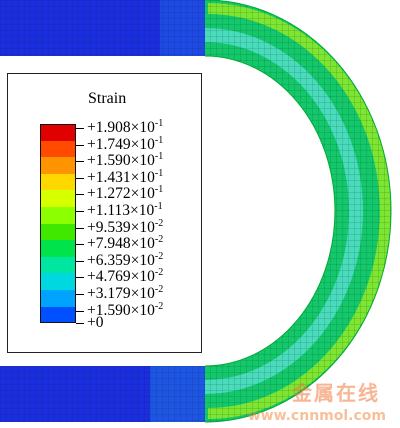 This screenshot has height=428, width=400. I want to click on legend-label: +1.590×10-2, so click(119, 309).